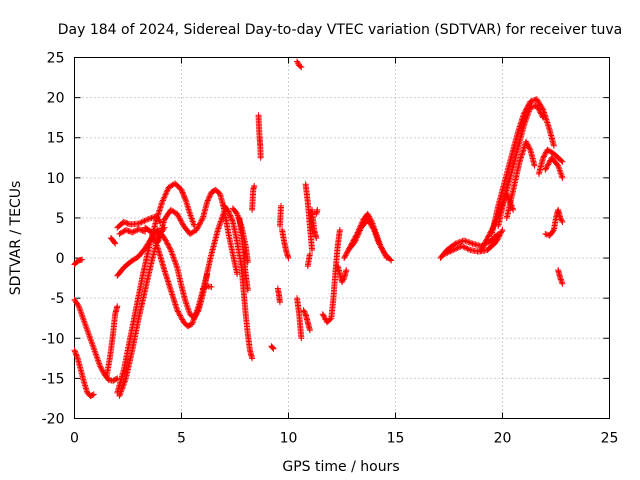  I want to click on y-tick-label: 15, so click(56, 139).